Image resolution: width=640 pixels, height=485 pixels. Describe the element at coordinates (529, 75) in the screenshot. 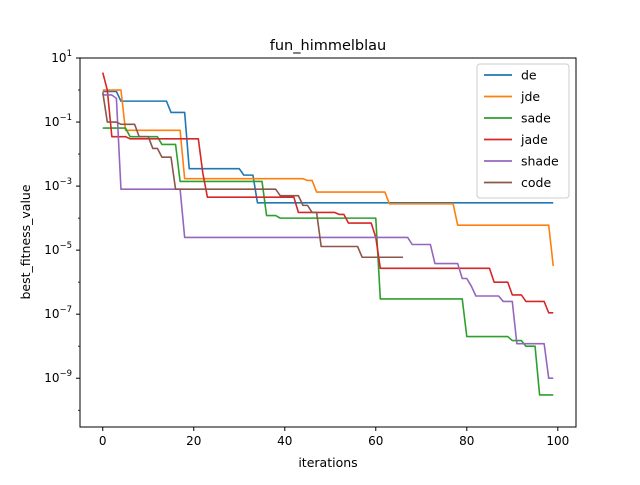

I see `legend-label-de: de` at that location.